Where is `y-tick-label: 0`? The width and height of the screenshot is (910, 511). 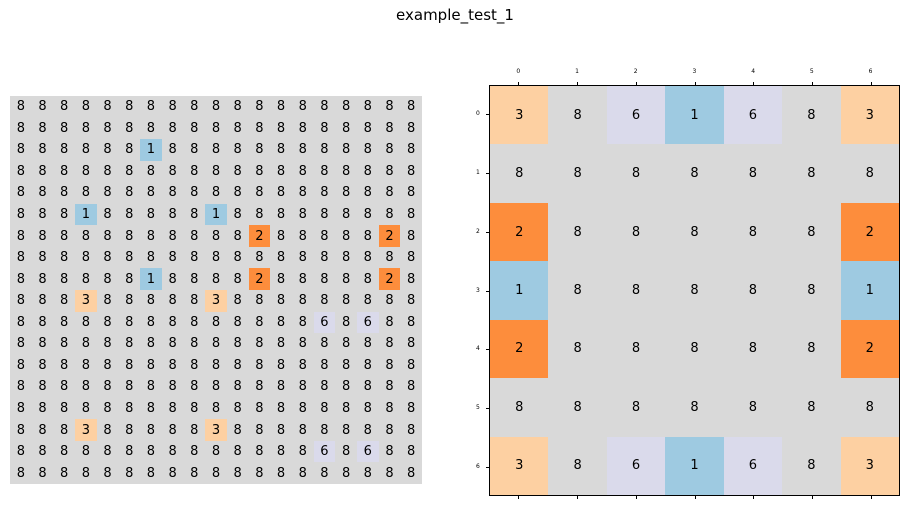 y-tick-label: 0 is located at coordinates (478, 114).